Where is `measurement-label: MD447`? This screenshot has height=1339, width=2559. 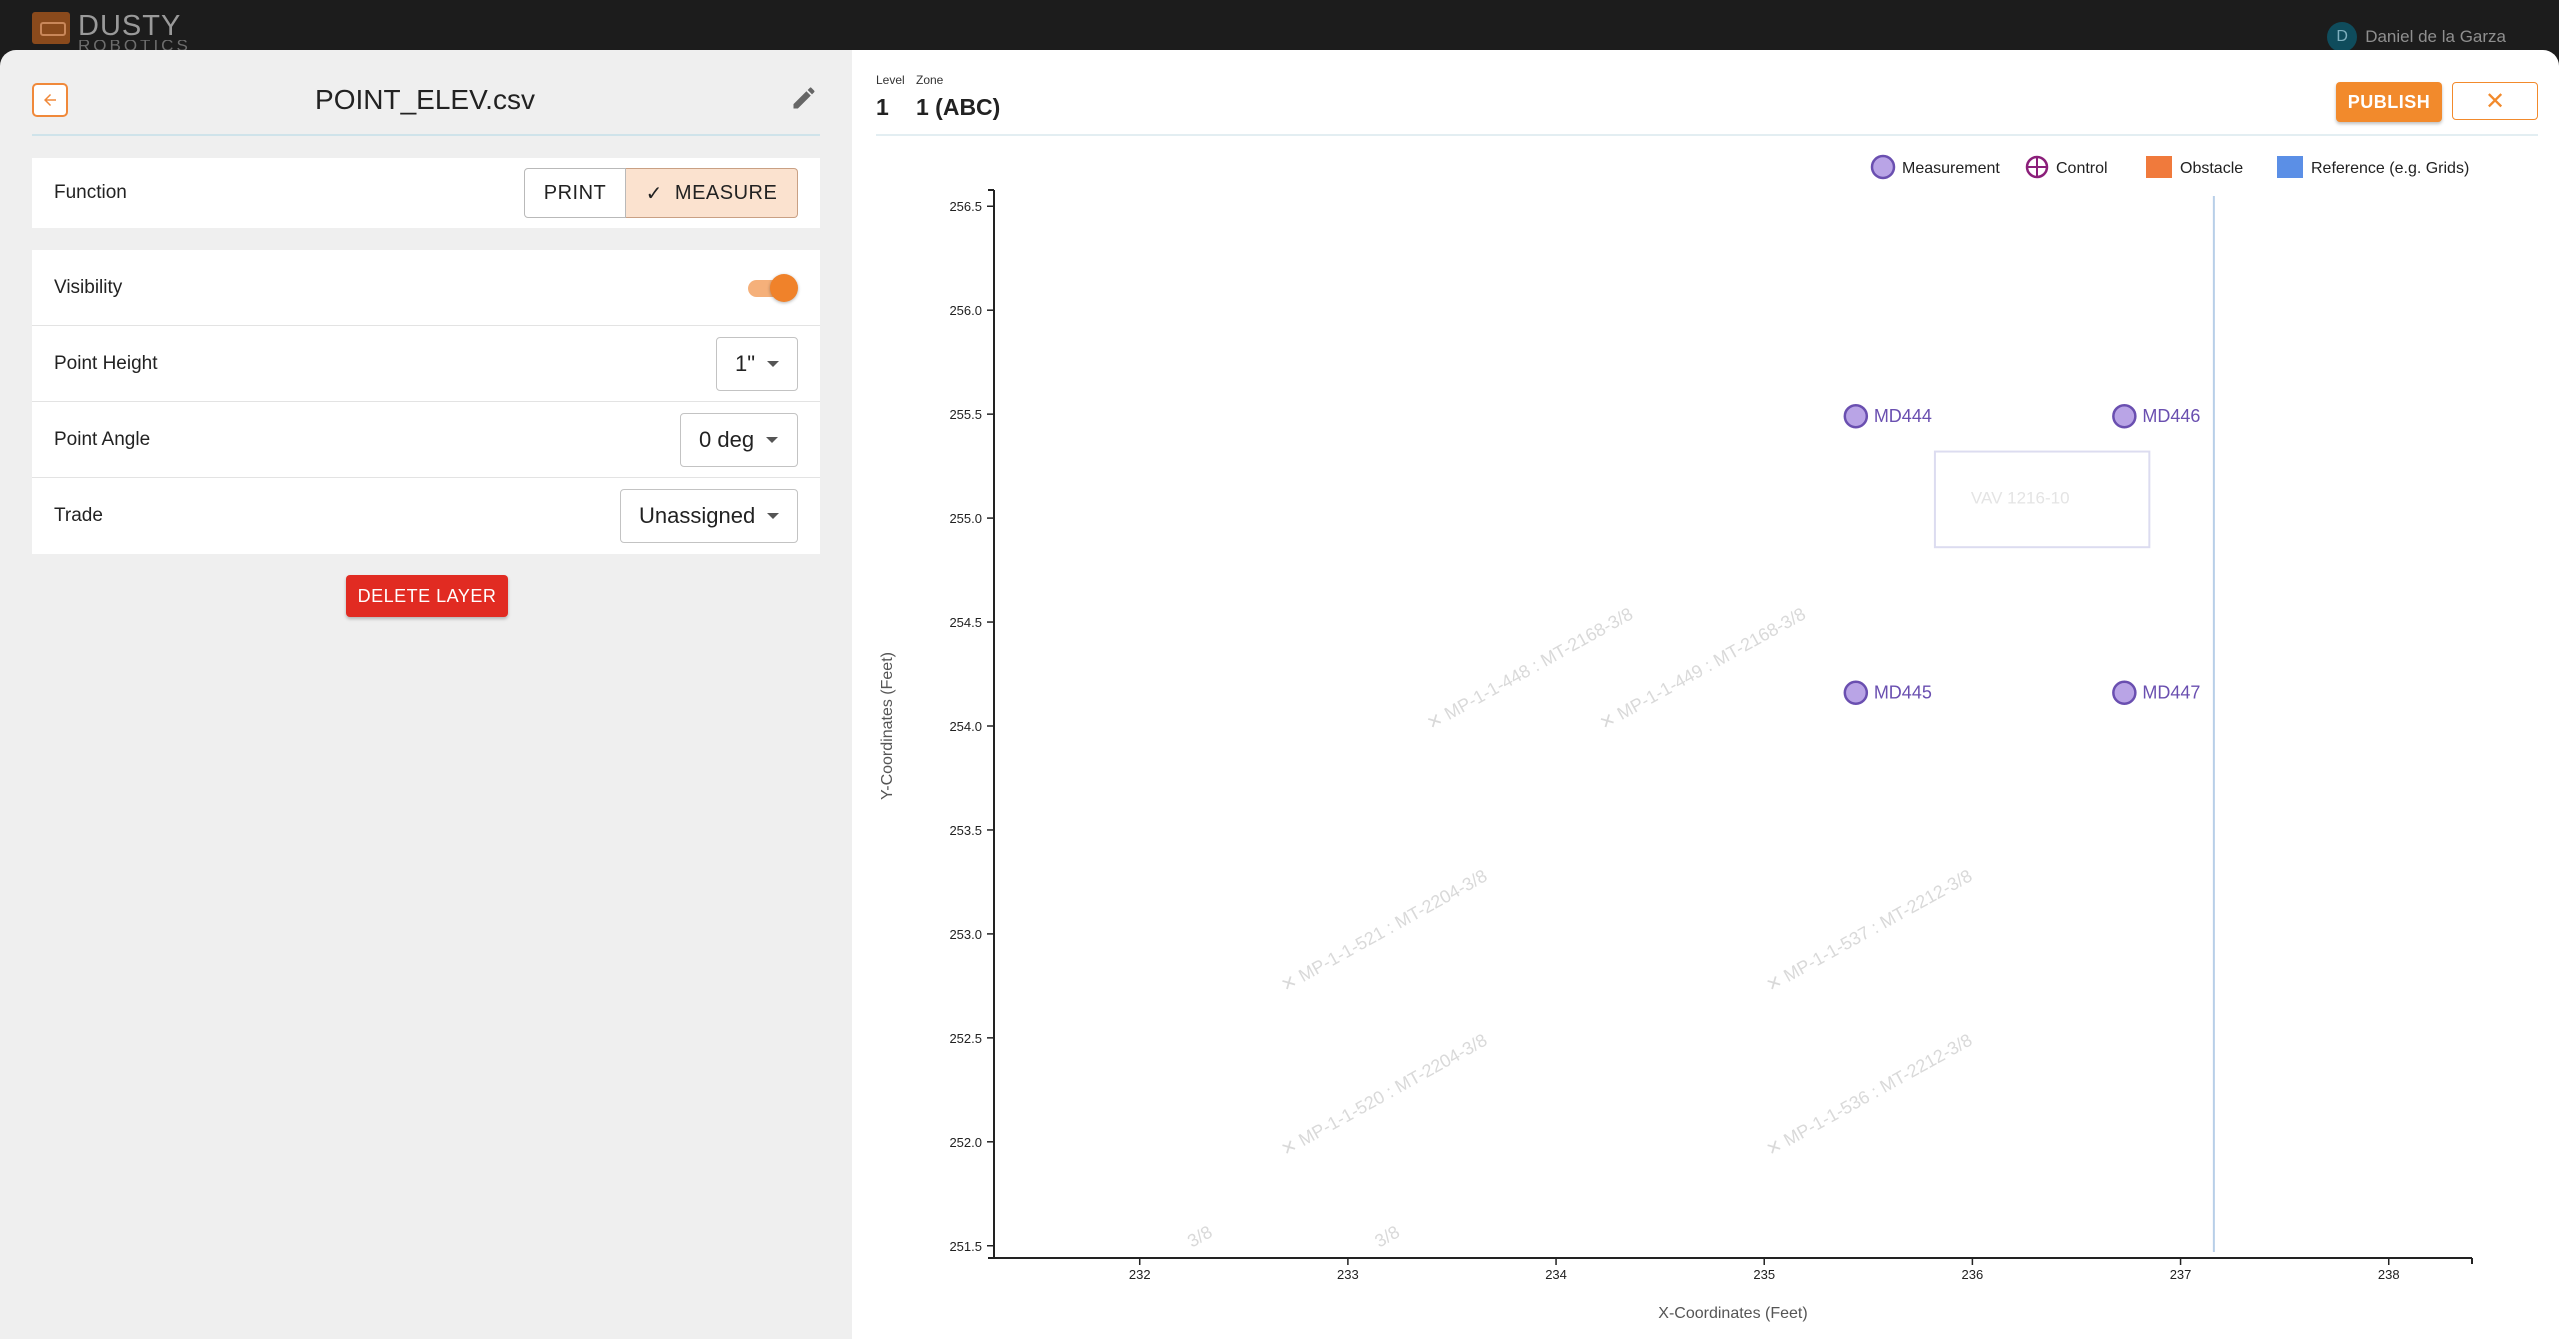 measurement-label: MD447 is located at coordinates (2171, 693).